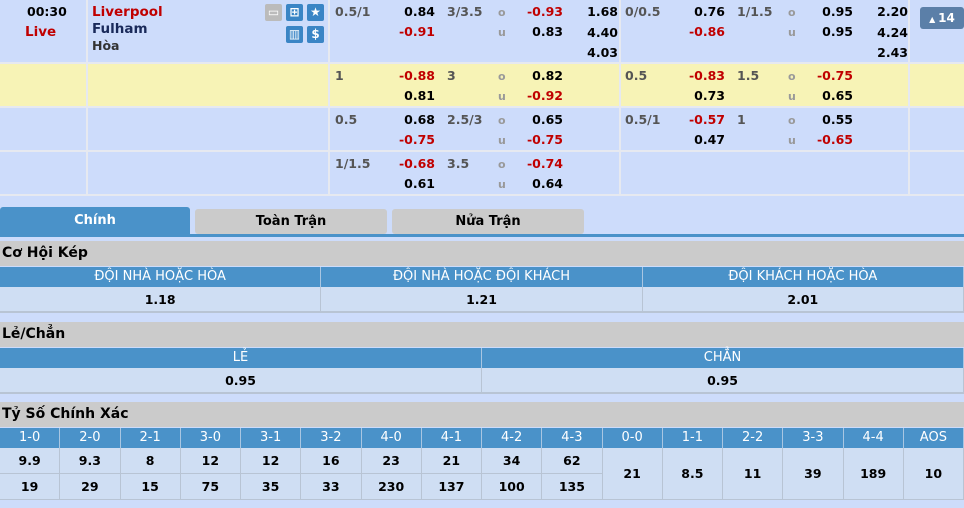 The height and width of the screenshot is (508, 964). What do you see at coordinates (210, 487) in the screenshot?
I see `score-odds: 75` at bounding box center [210, 487].